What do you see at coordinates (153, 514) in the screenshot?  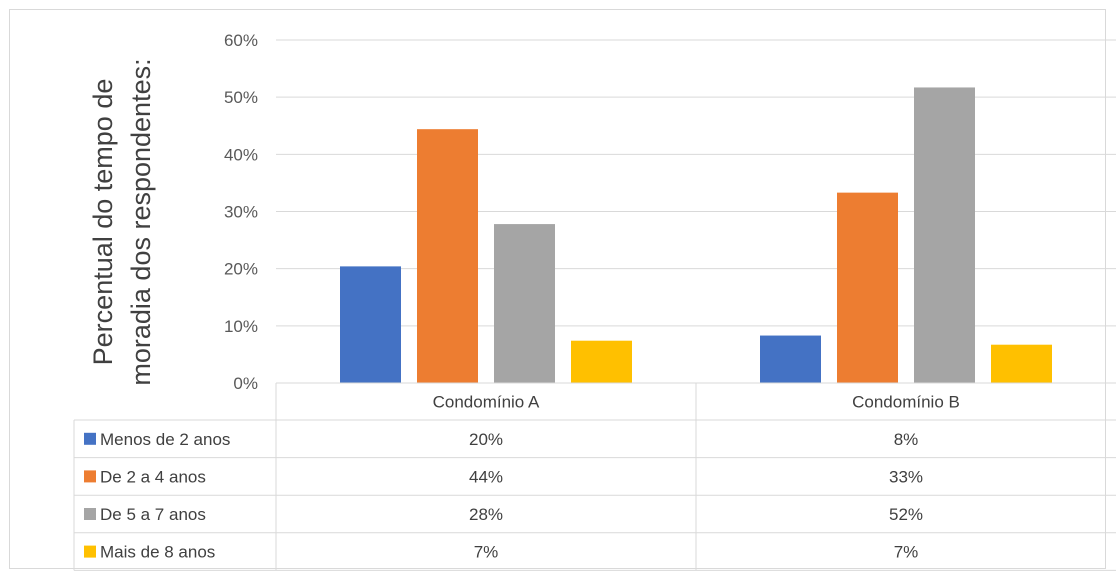 I see `legend-label: De 5 a 7 anos` at bounding box center [153, 514].